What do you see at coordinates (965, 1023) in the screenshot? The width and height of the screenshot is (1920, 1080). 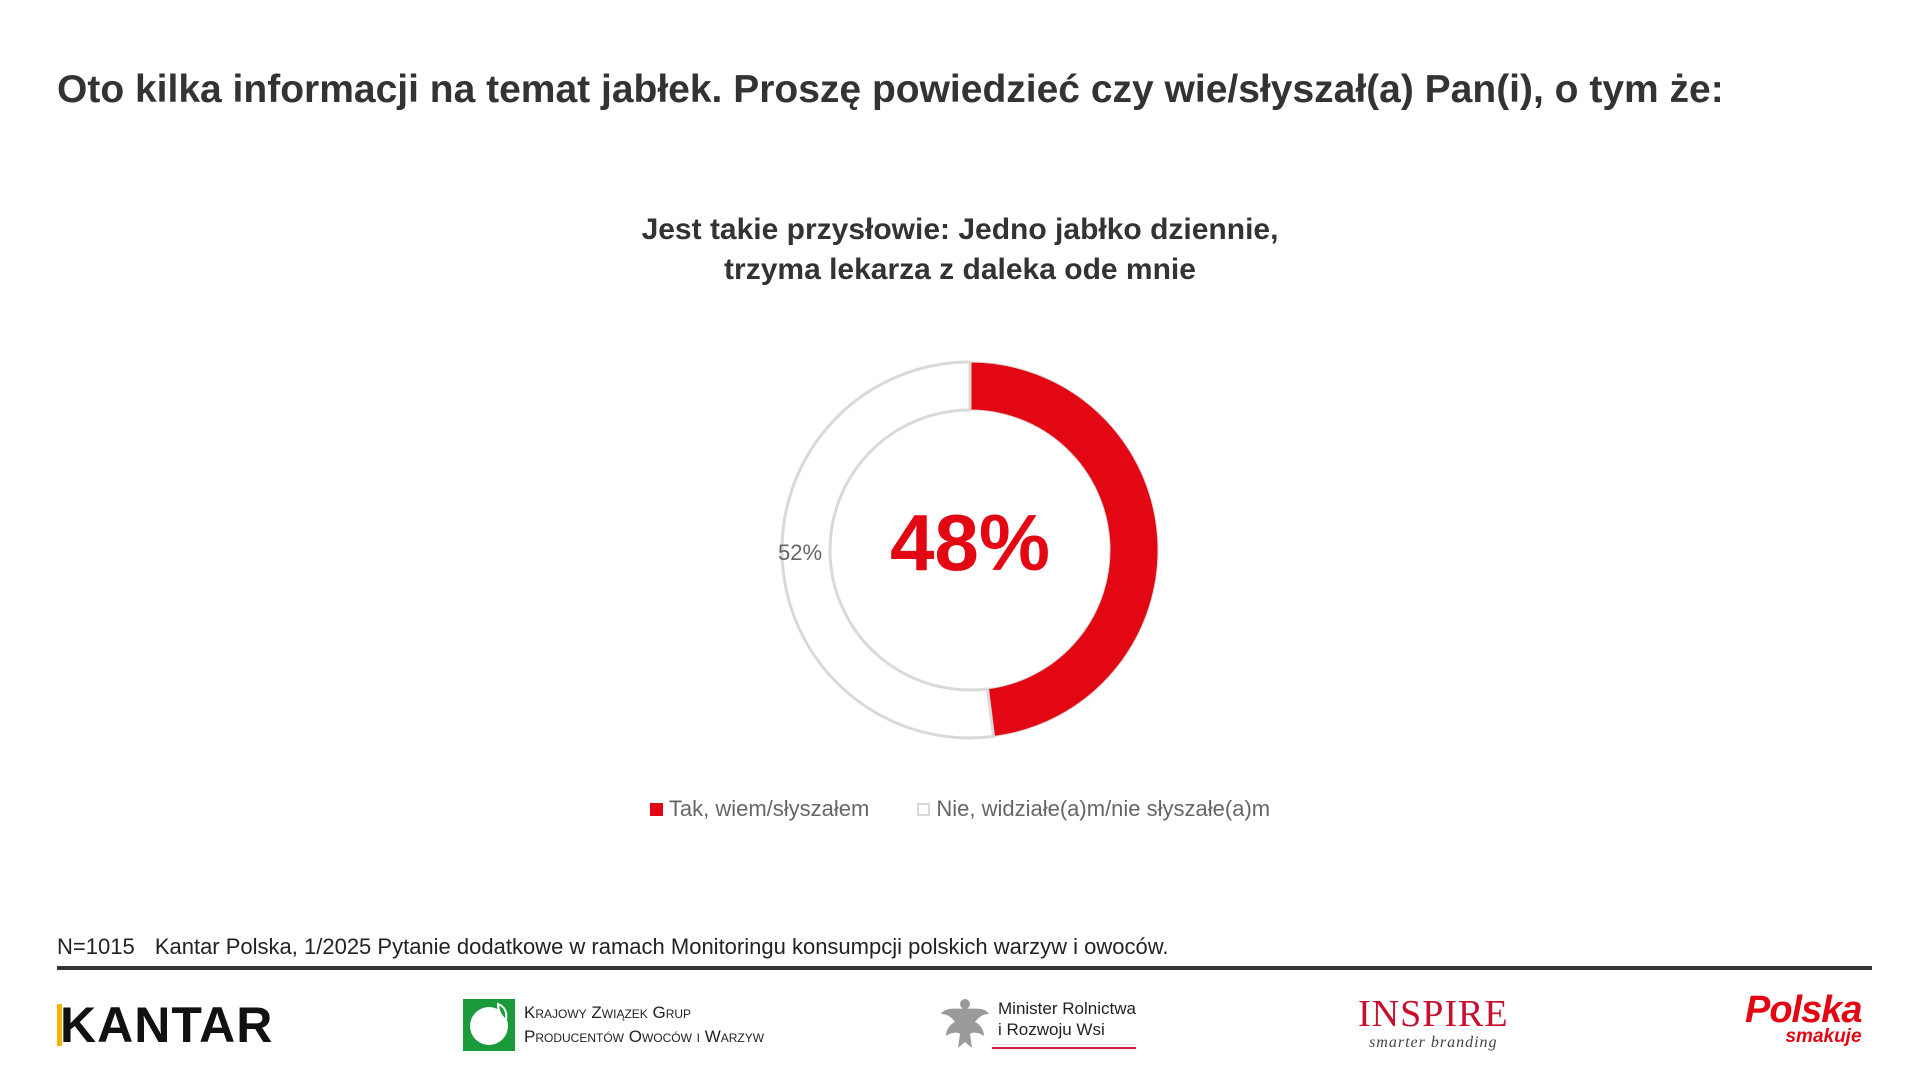 I see `eagle-emblem-icon` at bounding box center [965, 1023].